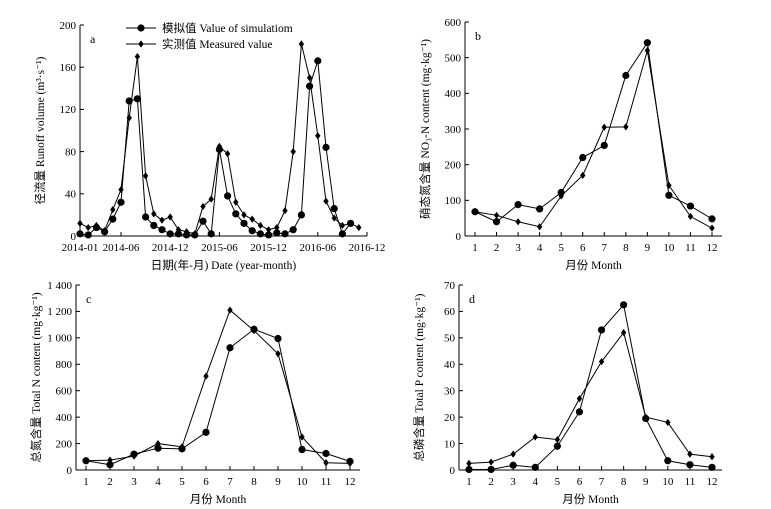  What do you see at coordinates (303, 482) in the screenshot?
I see `x-tick-label: 10` at bounding box center [303, 482].